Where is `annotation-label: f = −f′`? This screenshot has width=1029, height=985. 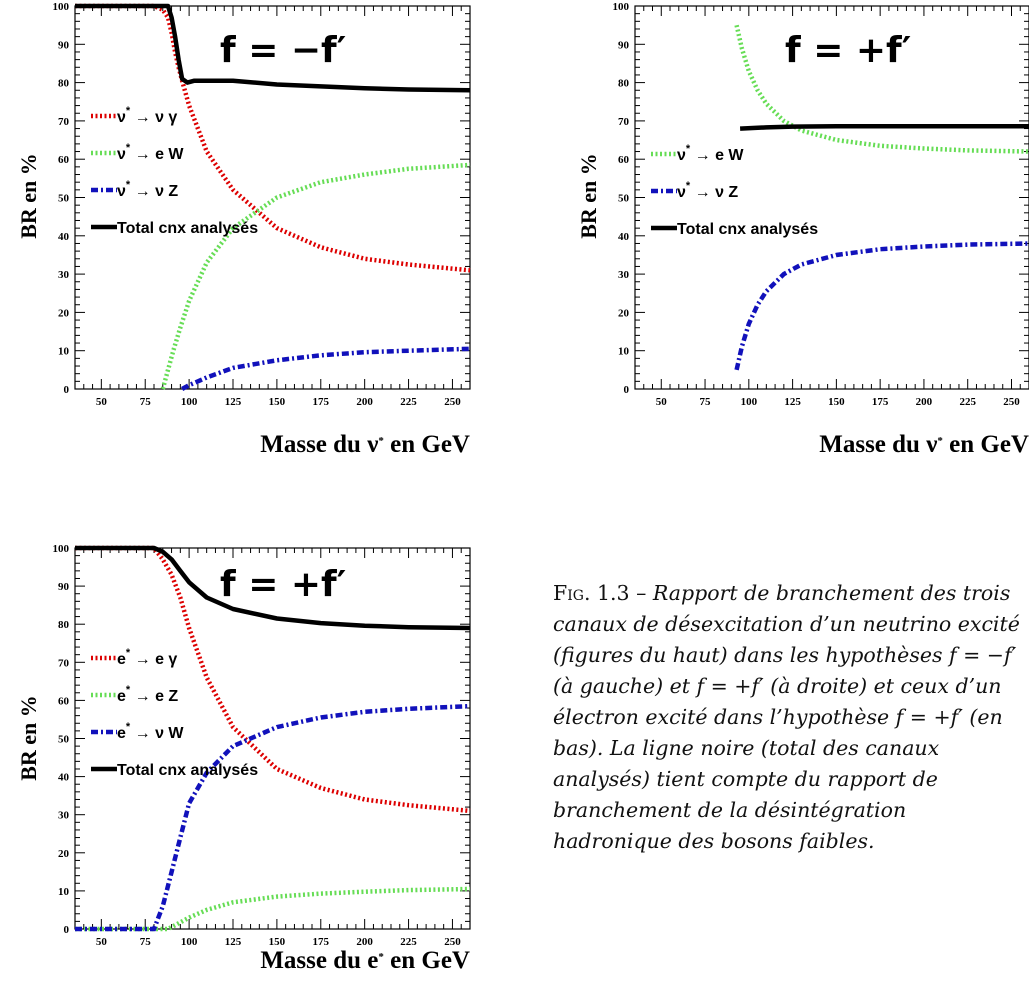
annotation-label: f = −f′ is located at coordinates (283, 50).